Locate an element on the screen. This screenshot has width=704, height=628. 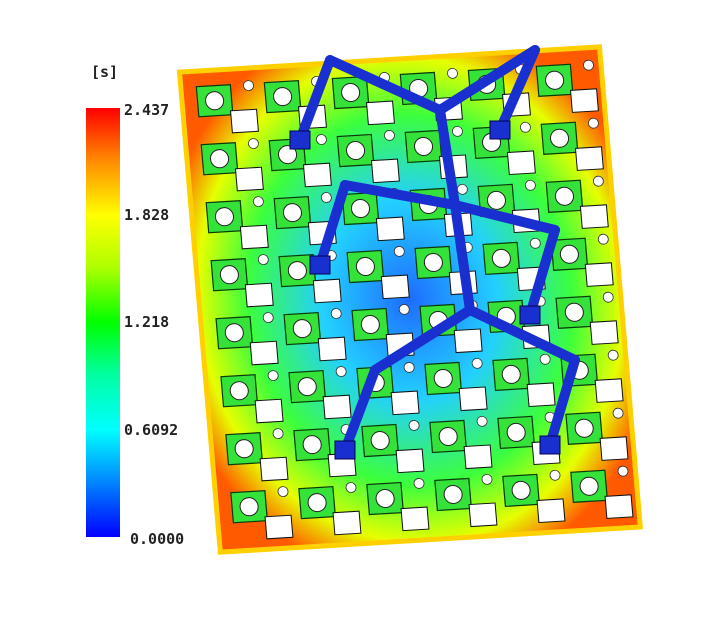
legend-tick-min: 0.0000 is located at coordinates (157, 539).